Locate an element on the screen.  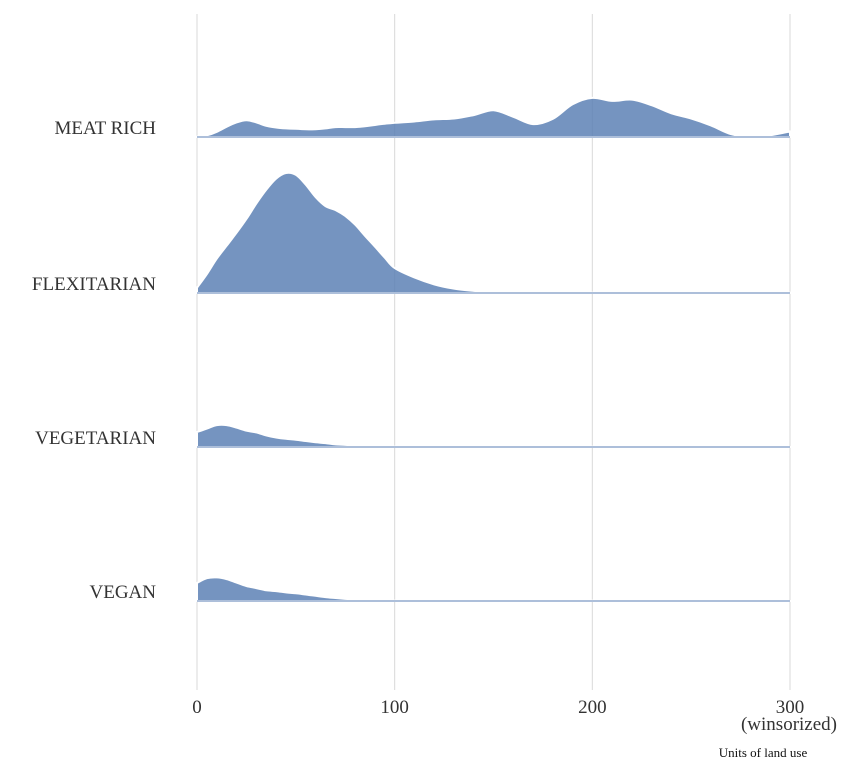
ridge-flexitarian is located at coordinates (493, 232).